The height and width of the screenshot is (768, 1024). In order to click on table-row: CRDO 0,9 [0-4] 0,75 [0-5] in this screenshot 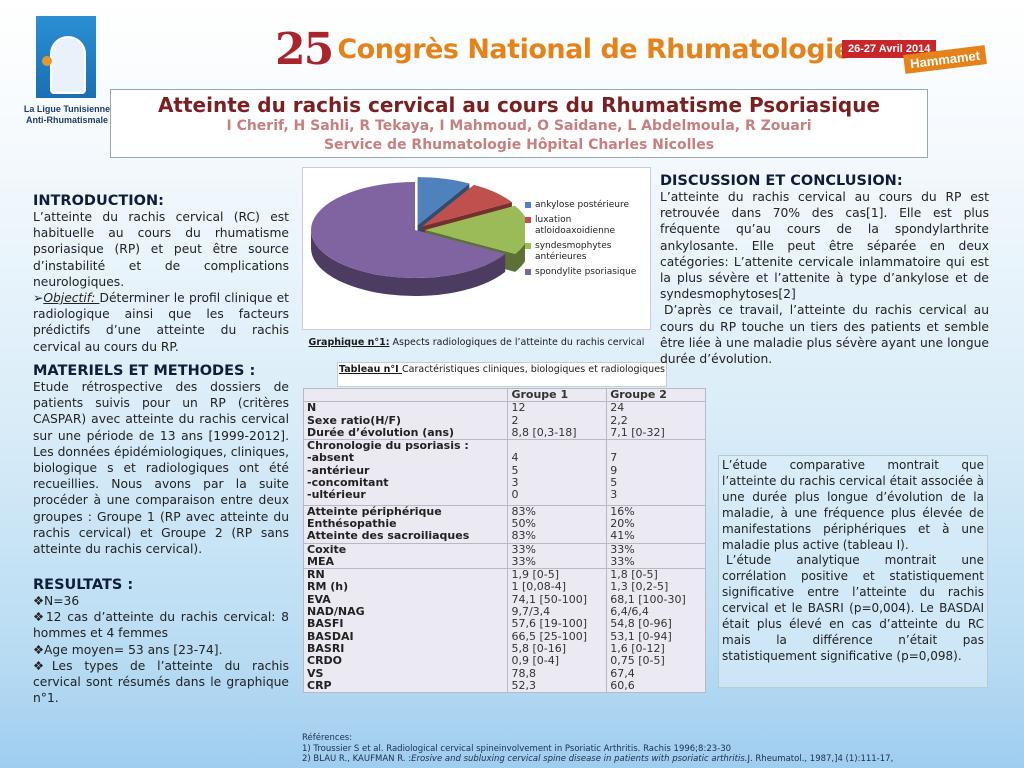, I will do `click(504, 661)`.